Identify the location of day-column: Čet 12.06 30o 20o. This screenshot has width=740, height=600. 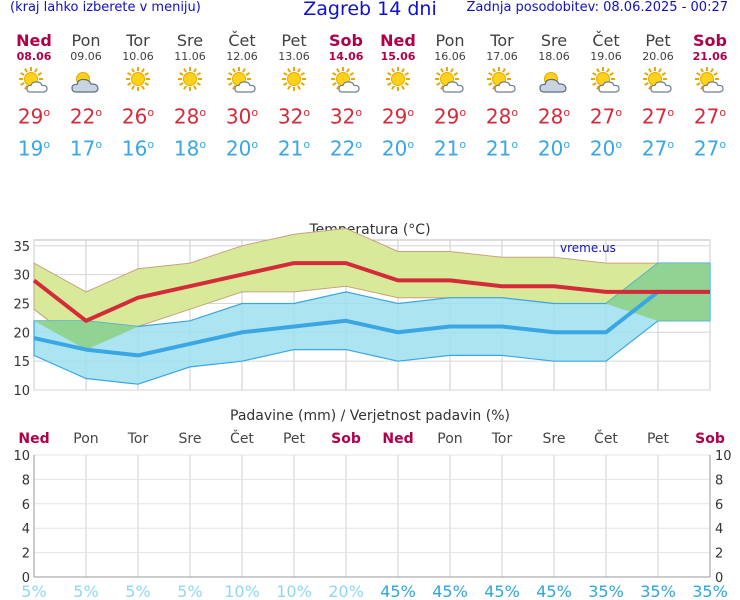
(242, 96).